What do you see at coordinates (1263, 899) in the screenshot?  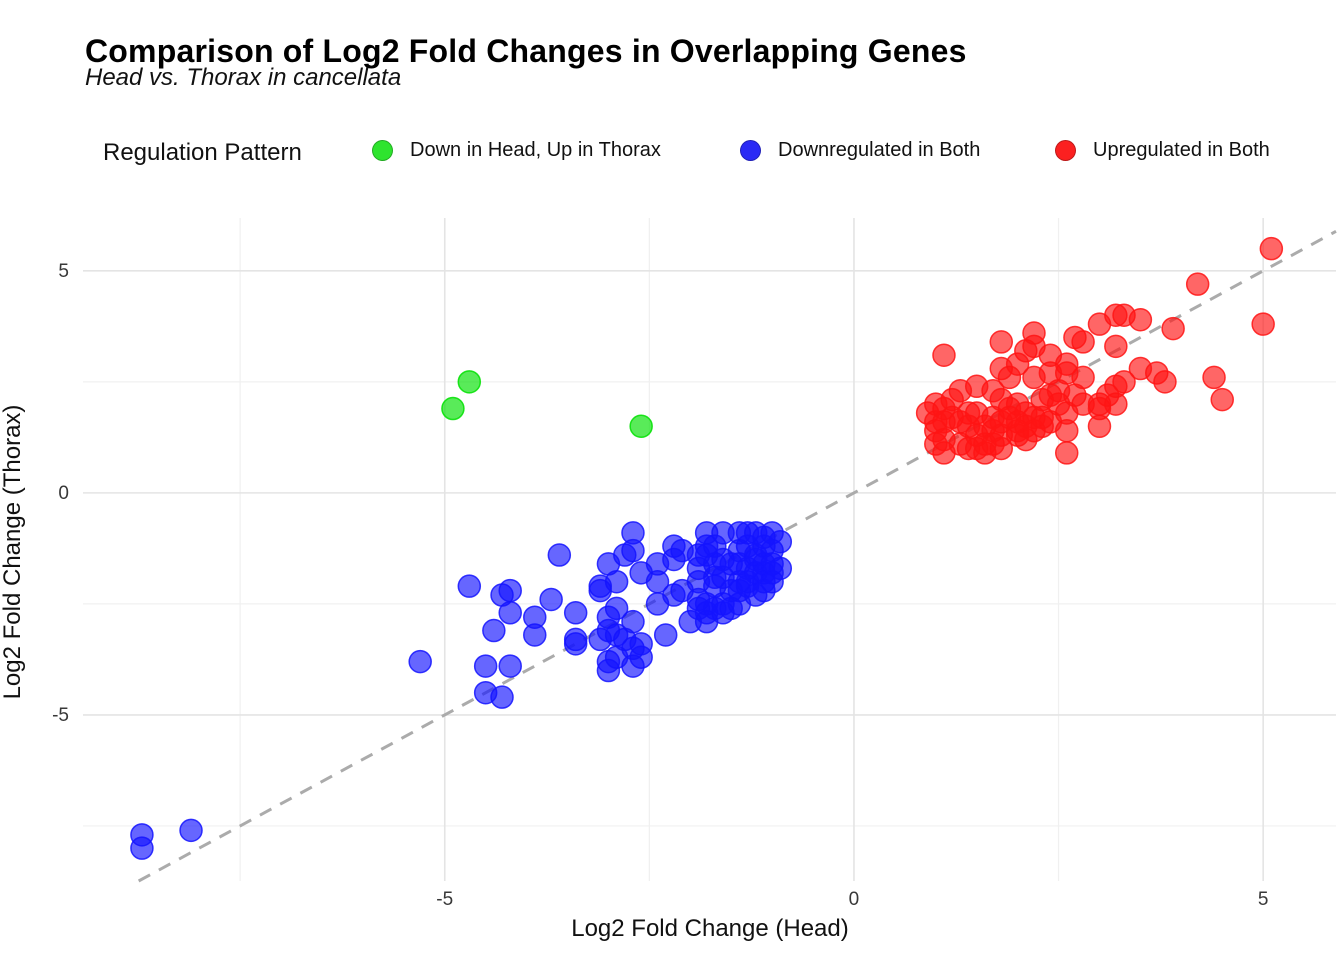 I see `x-tick-label: 5` at bounding box center [1263, 899].